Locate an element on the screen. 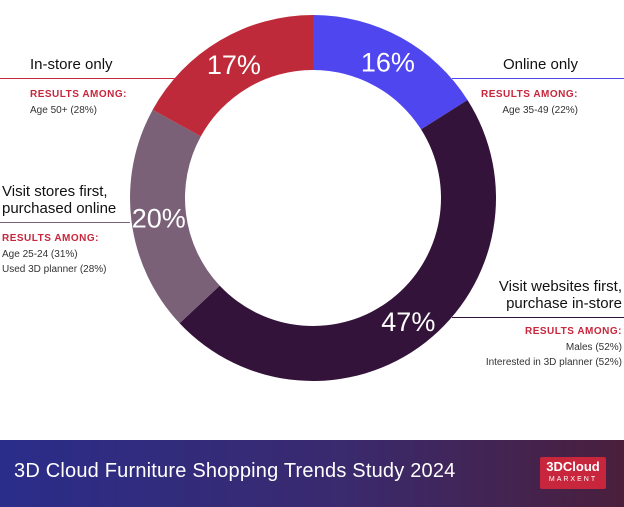  stores-first-label-line1: Visit stores first, is located at coordinates (55, 191).